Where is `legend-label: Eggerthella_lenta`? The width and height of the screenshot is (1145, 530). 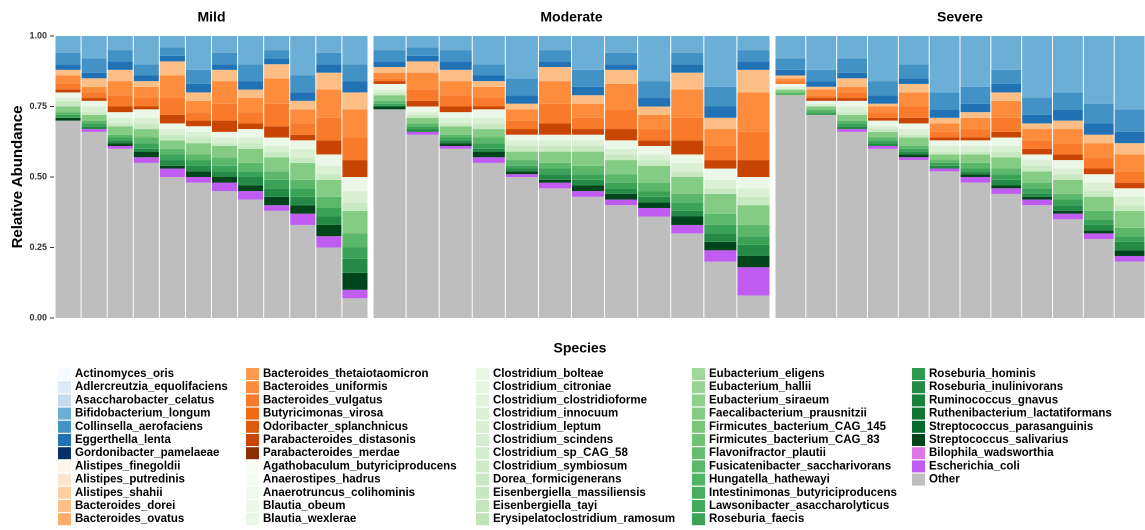
legend-label: Eggerthella_lenta is located at coordinates (123, 440).